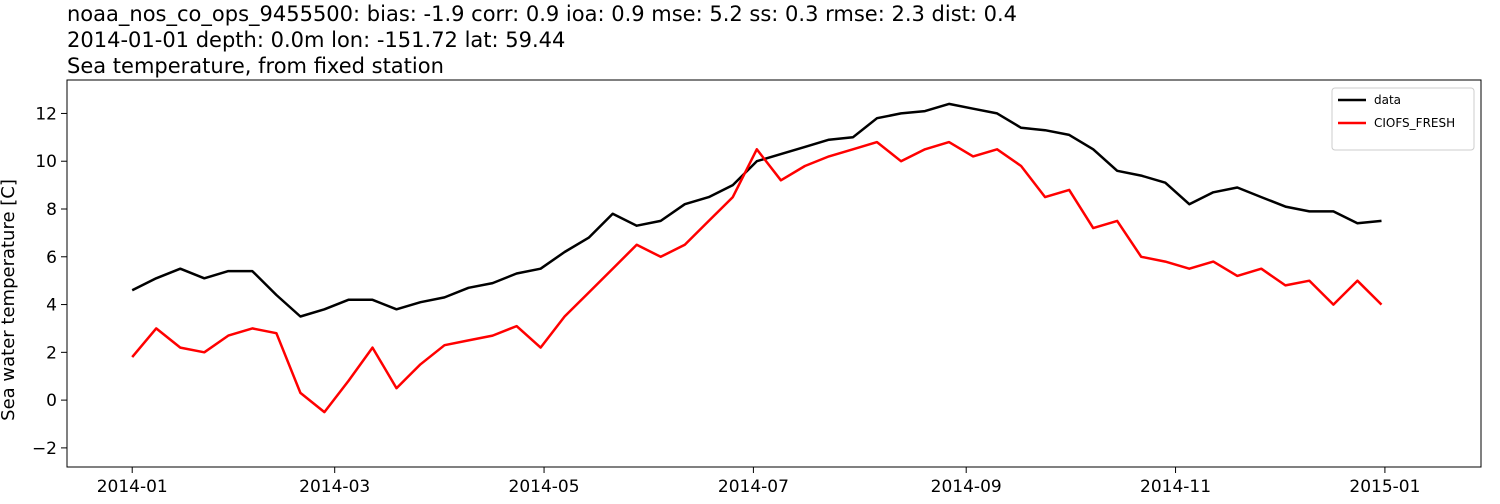 The width and height of the screenshot is (1500, 504). I want to click on x-tick-label: 2014-11, so click(1175, 487).